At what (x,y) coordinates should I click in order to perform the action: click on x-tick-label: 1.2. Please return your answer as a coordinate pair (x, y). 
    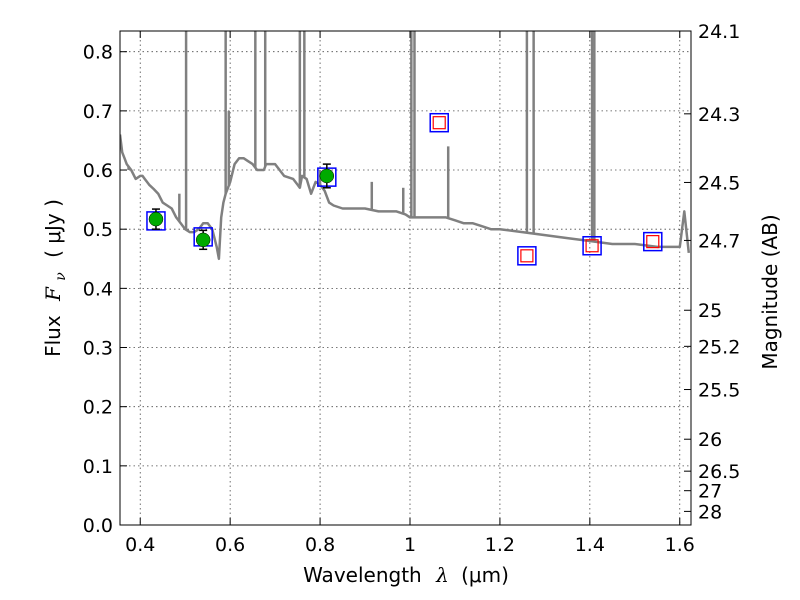
    Looking at the image, I should click on (500, 545).